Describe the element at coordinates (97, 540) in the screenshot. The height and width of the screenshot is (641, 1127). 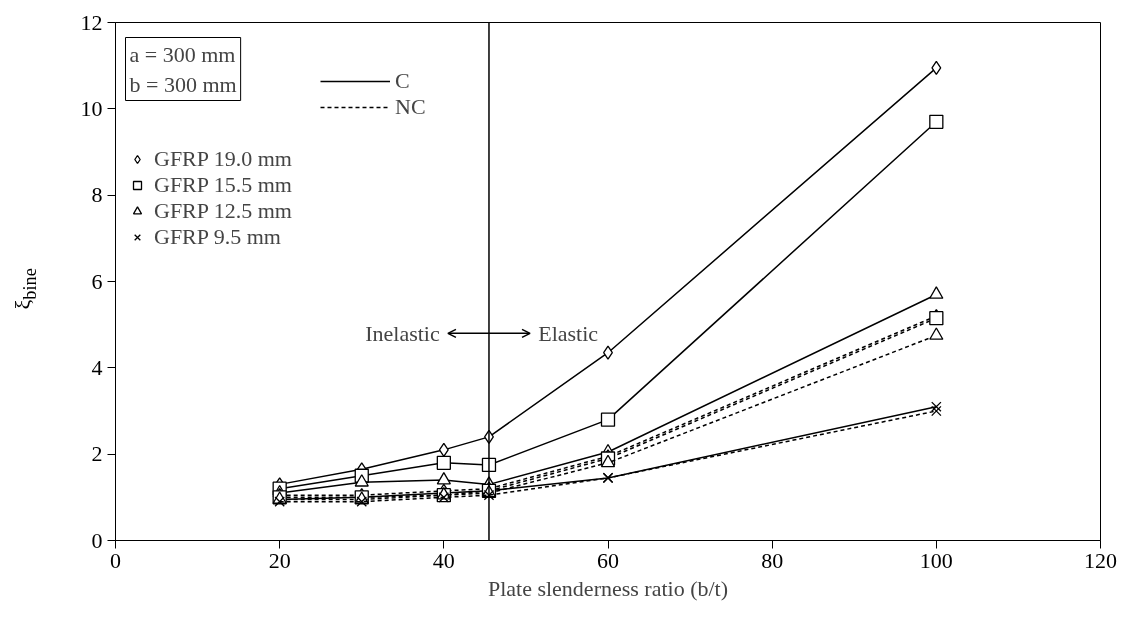
I see `y-tick-label: 0` at that location.